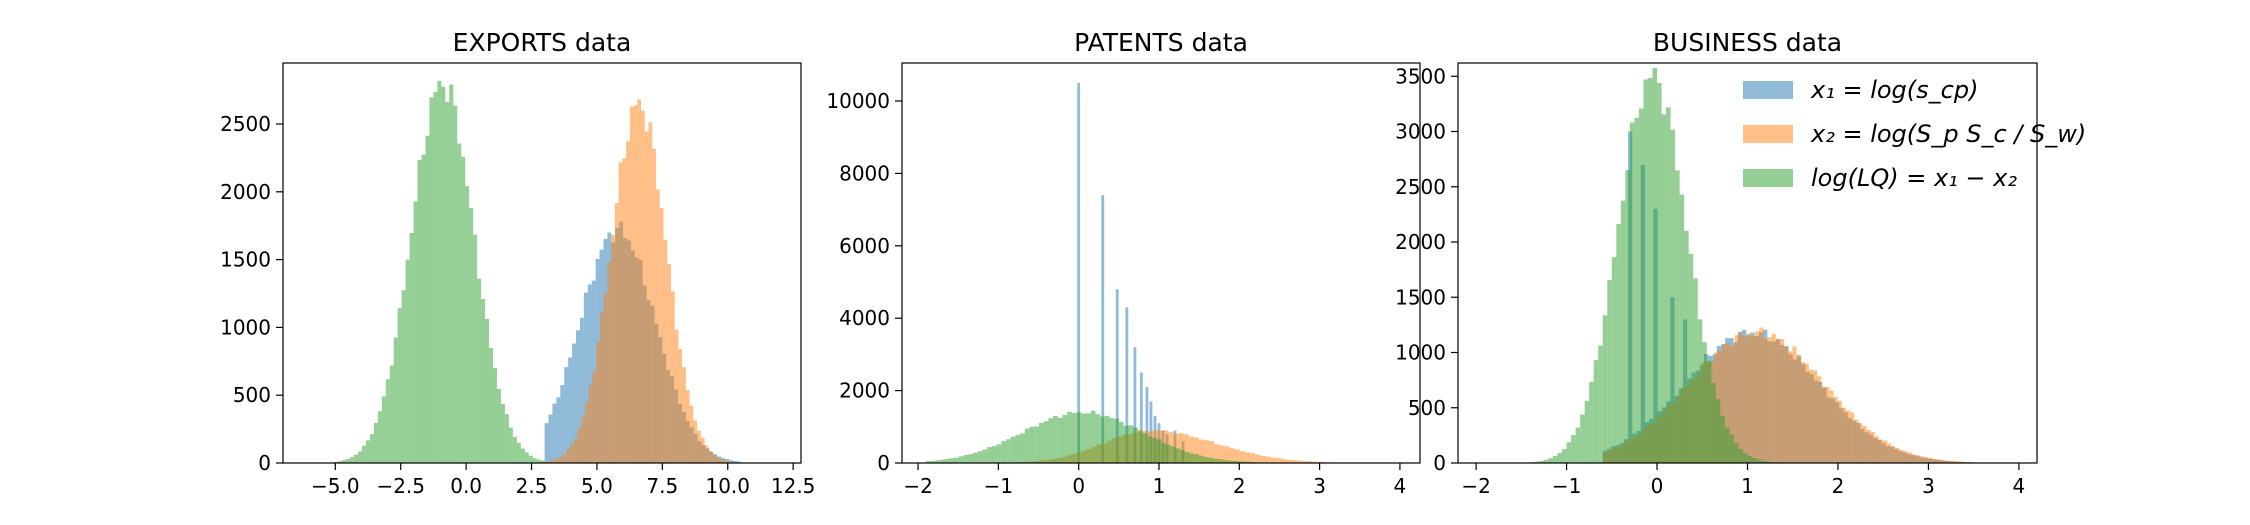 This screenshot has height=525, width=2250. I want to click on y-tick-label: 4000, so click(864, 318).